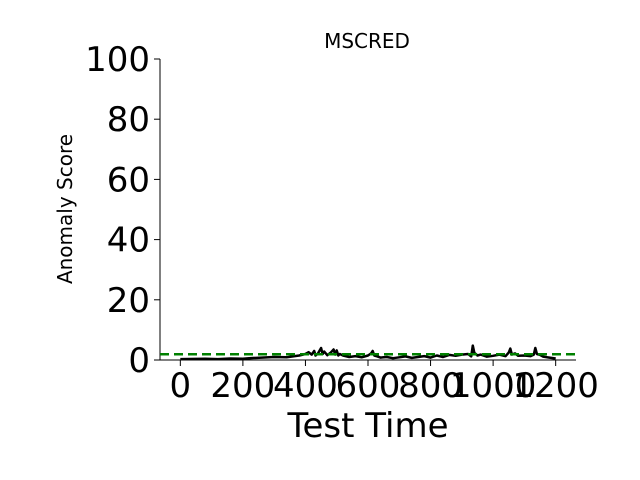 The width and height of the screenshot is (640, 480). I want to click on x-tick-label: 800, so click(430, 386).